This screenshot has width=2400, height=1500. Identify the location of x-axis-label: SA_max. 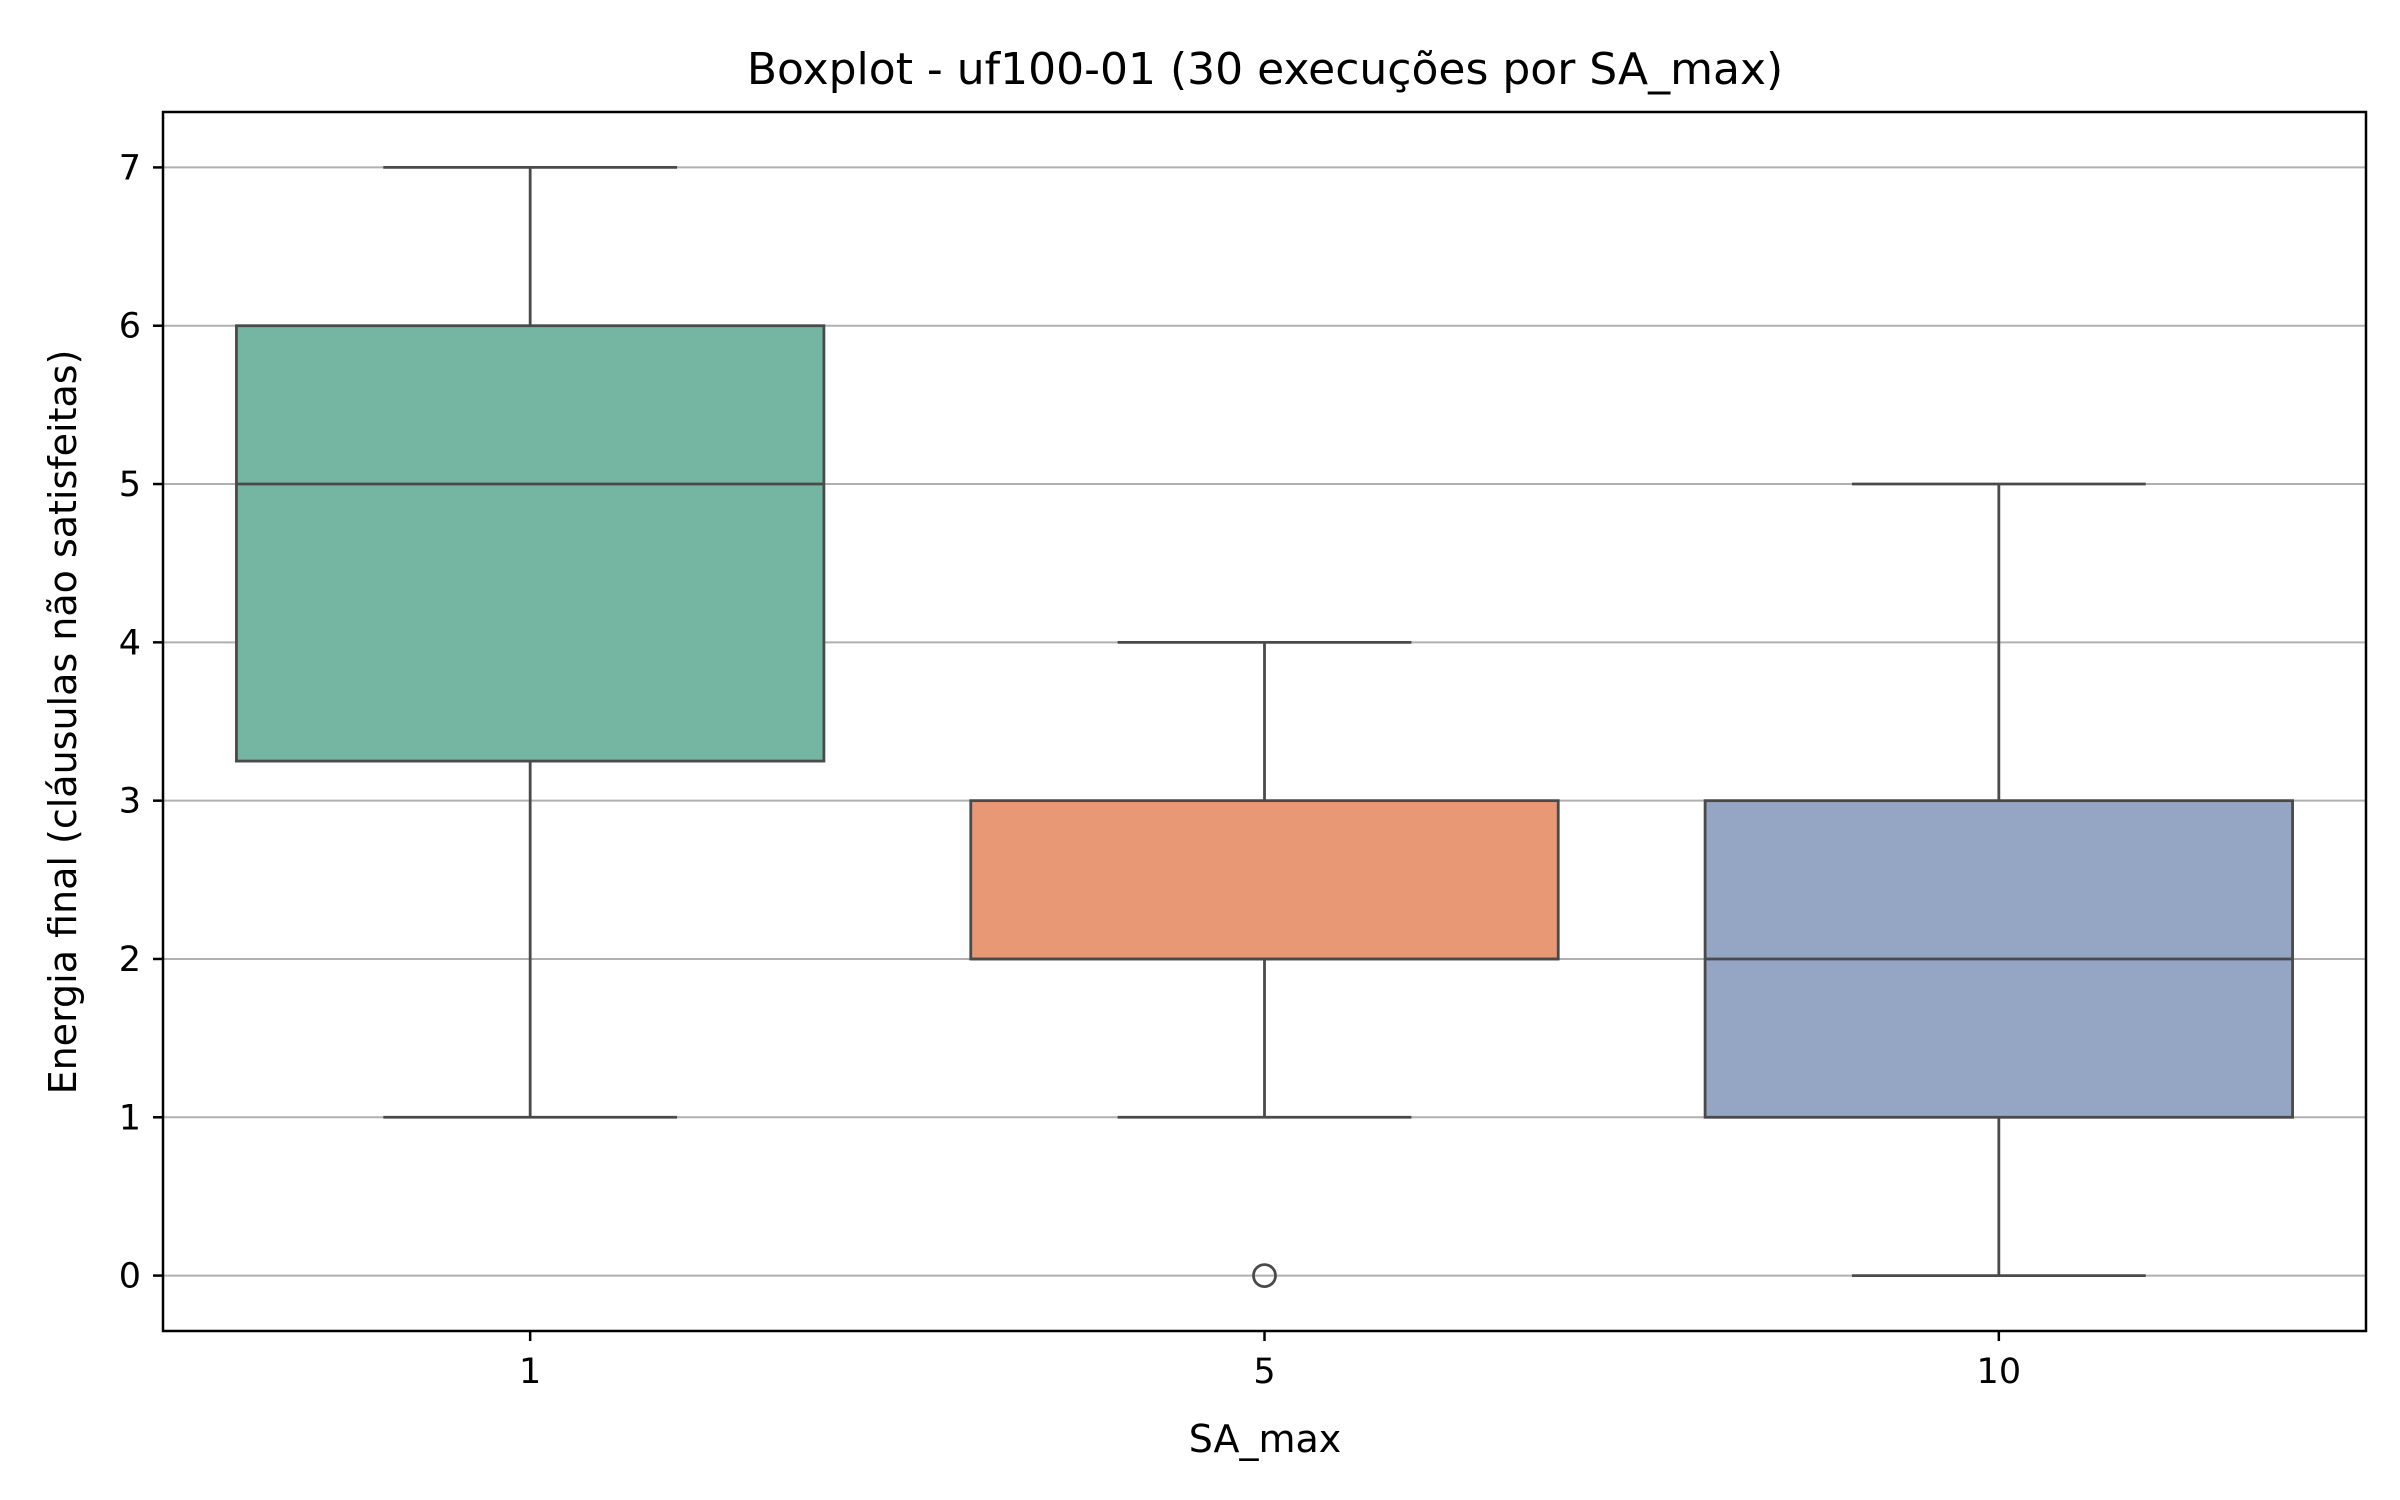
(1265, 1439).